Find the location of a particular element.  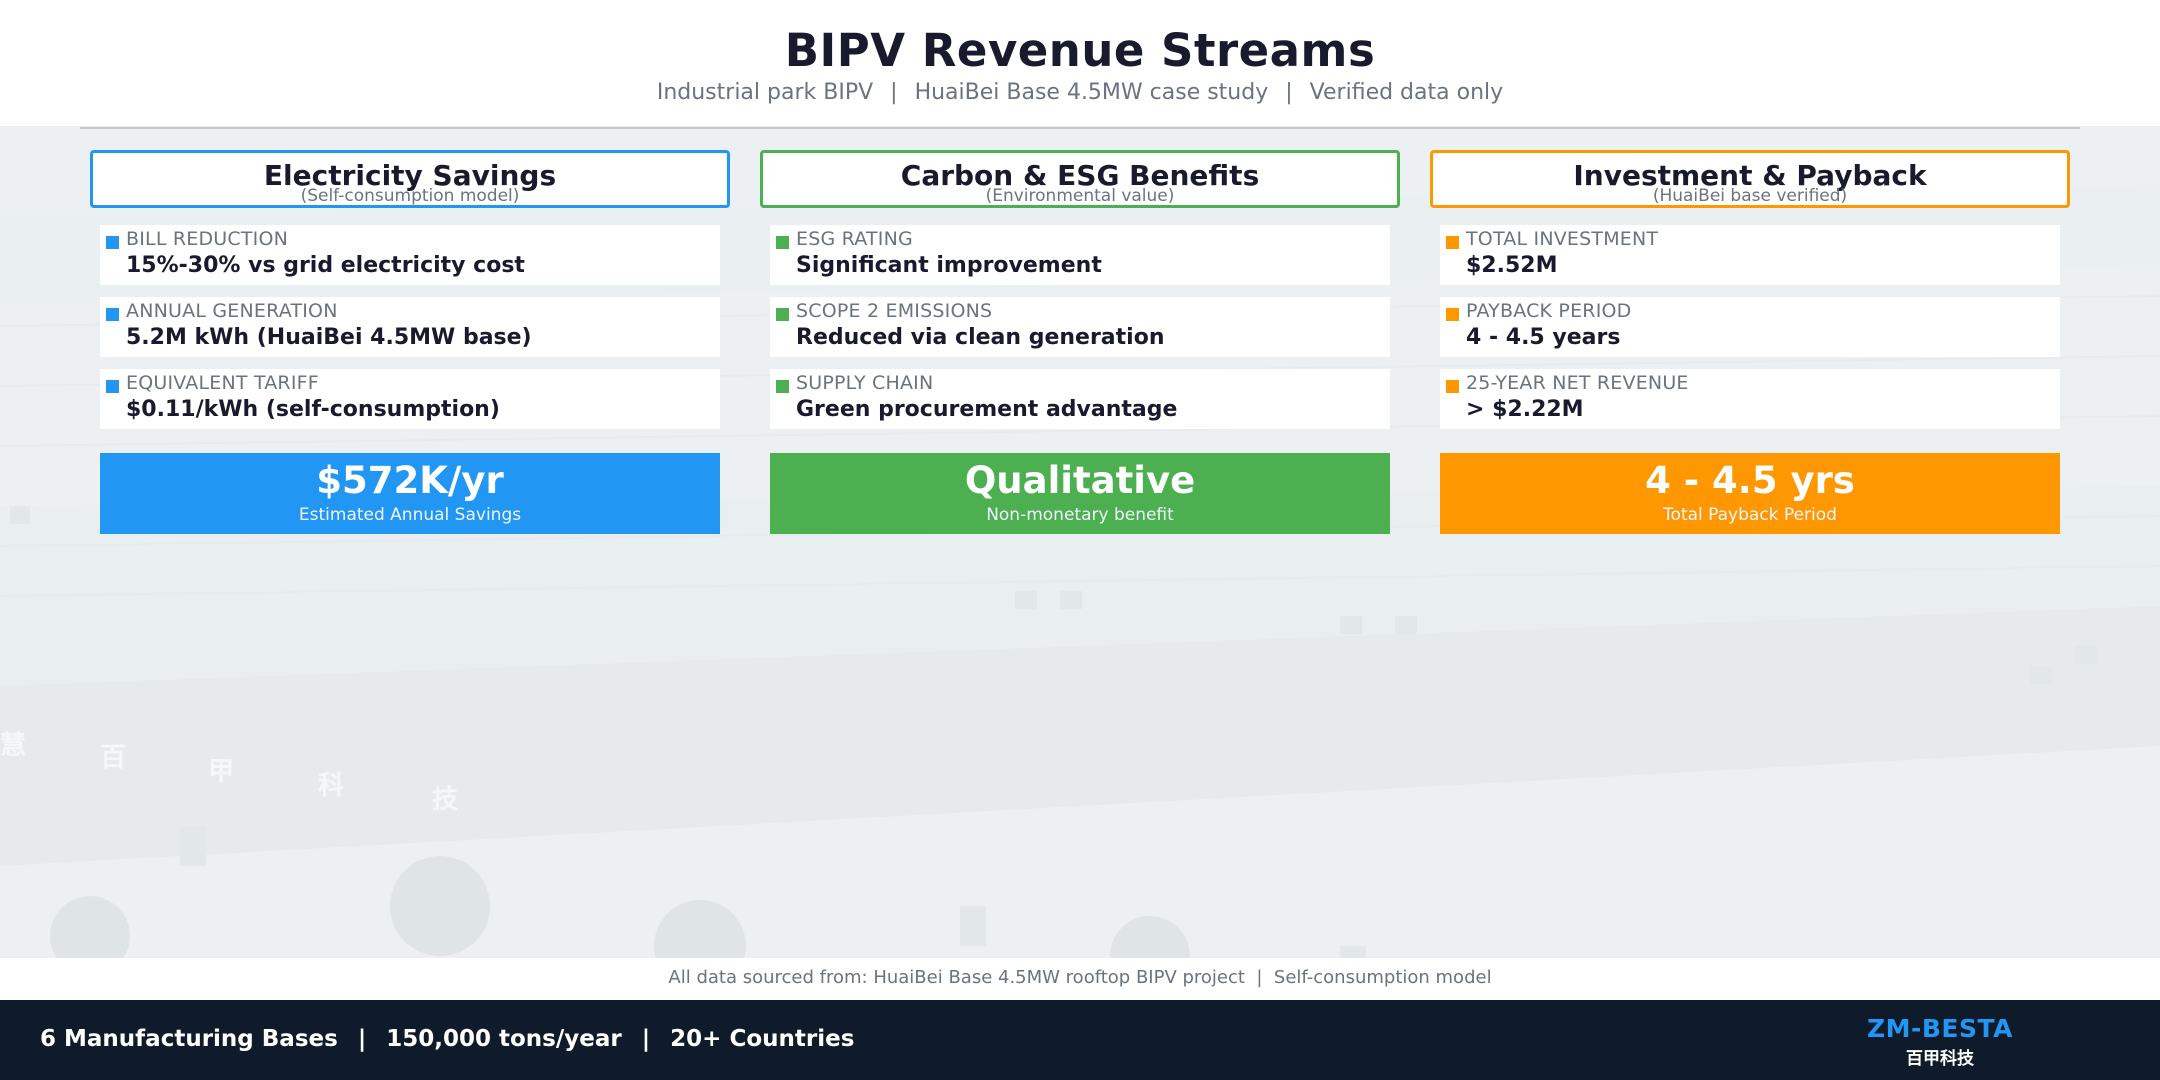

footer-stat: 150,000 tons/year is located at coordinates (504, 1039).